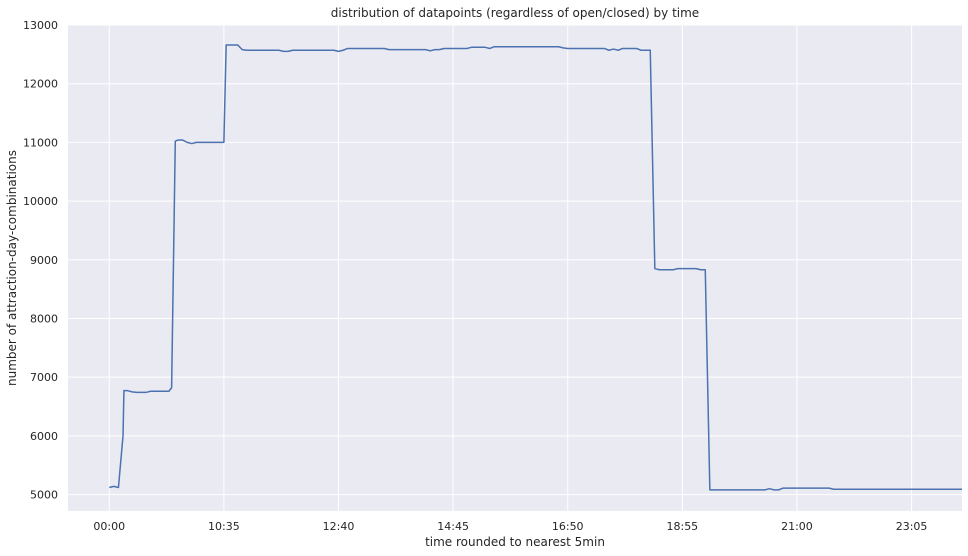  Describe the element at coordinates (515, 542) in the screenshot. I see `x-axis-label: time rounded to nearest 5min` at that location.